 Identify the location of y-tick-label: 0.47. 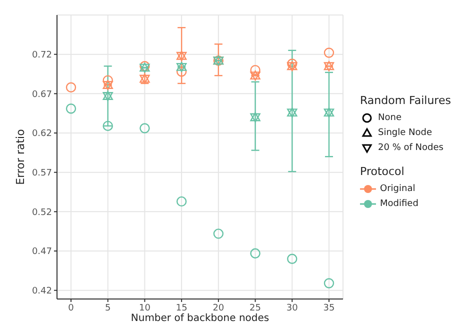
(42, 252).